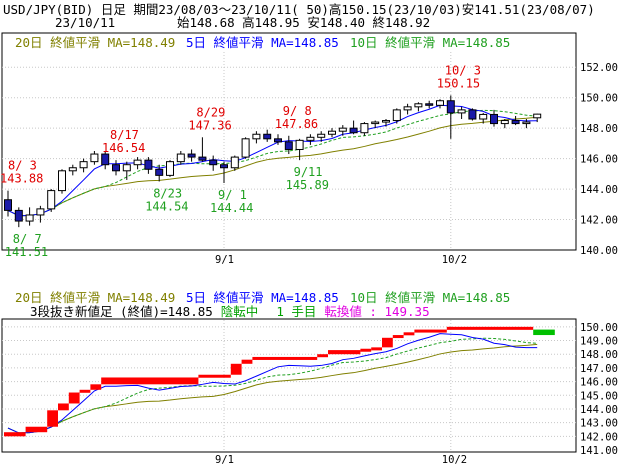 The image size is (624, 475). I want to click on annotation-value: 147.86, so click(296, 124).